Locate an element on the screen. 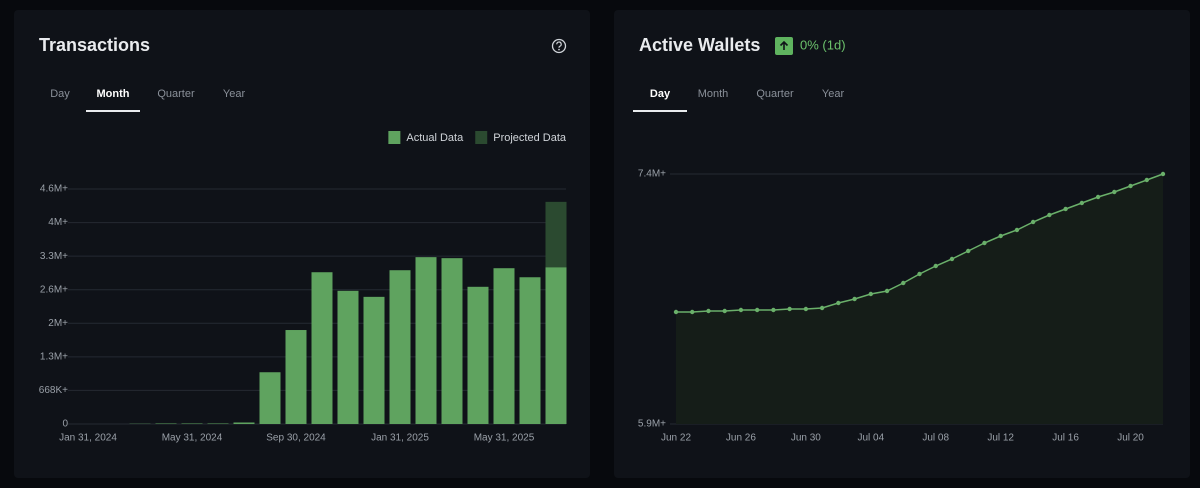 This screenshot has width=1200, height=488. x-tick-label: Jul 20 is located at coordinates (1130, 438).